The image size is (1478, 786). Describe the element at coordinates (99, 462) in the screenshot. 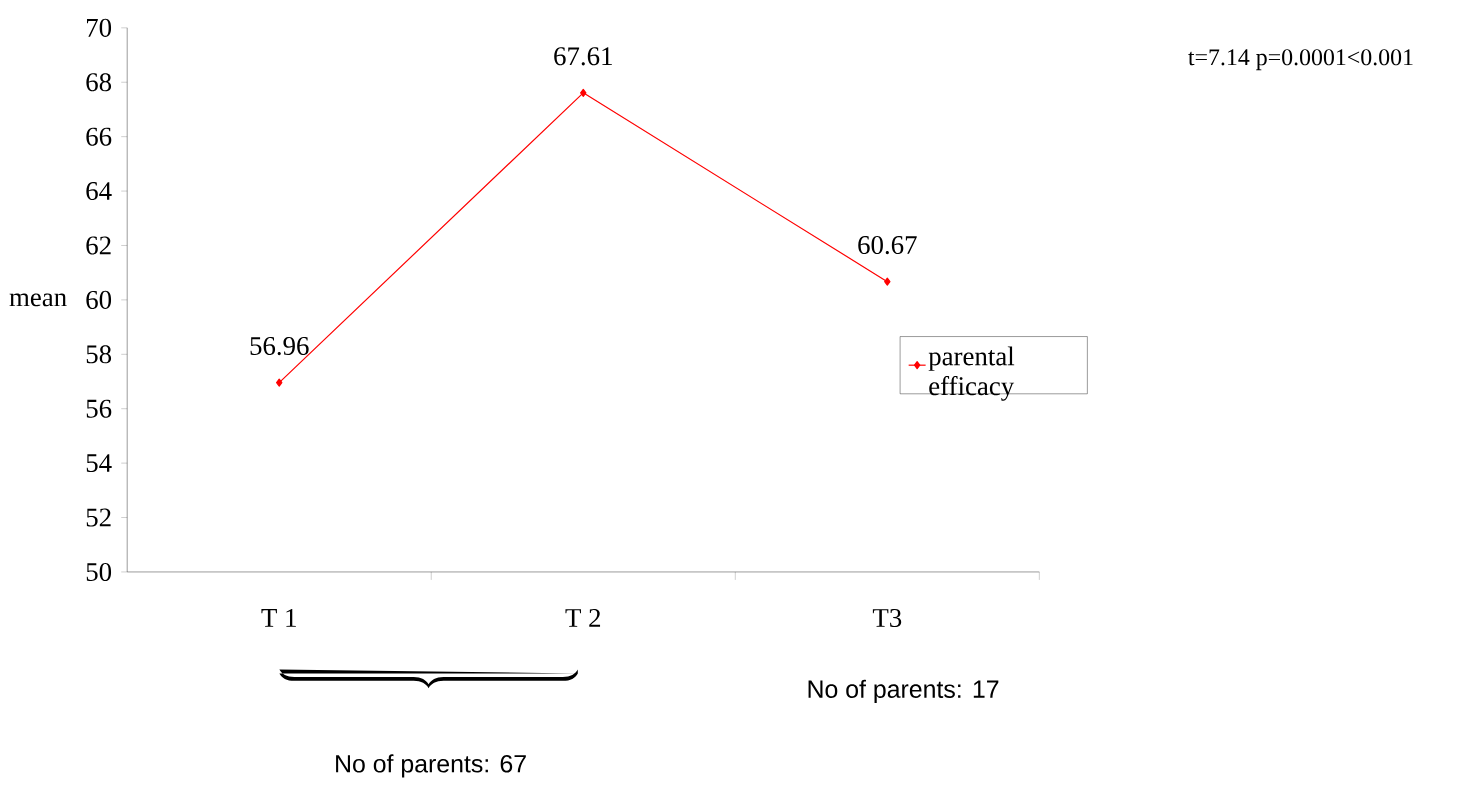

I see `y-tick-label: 54` at that location.